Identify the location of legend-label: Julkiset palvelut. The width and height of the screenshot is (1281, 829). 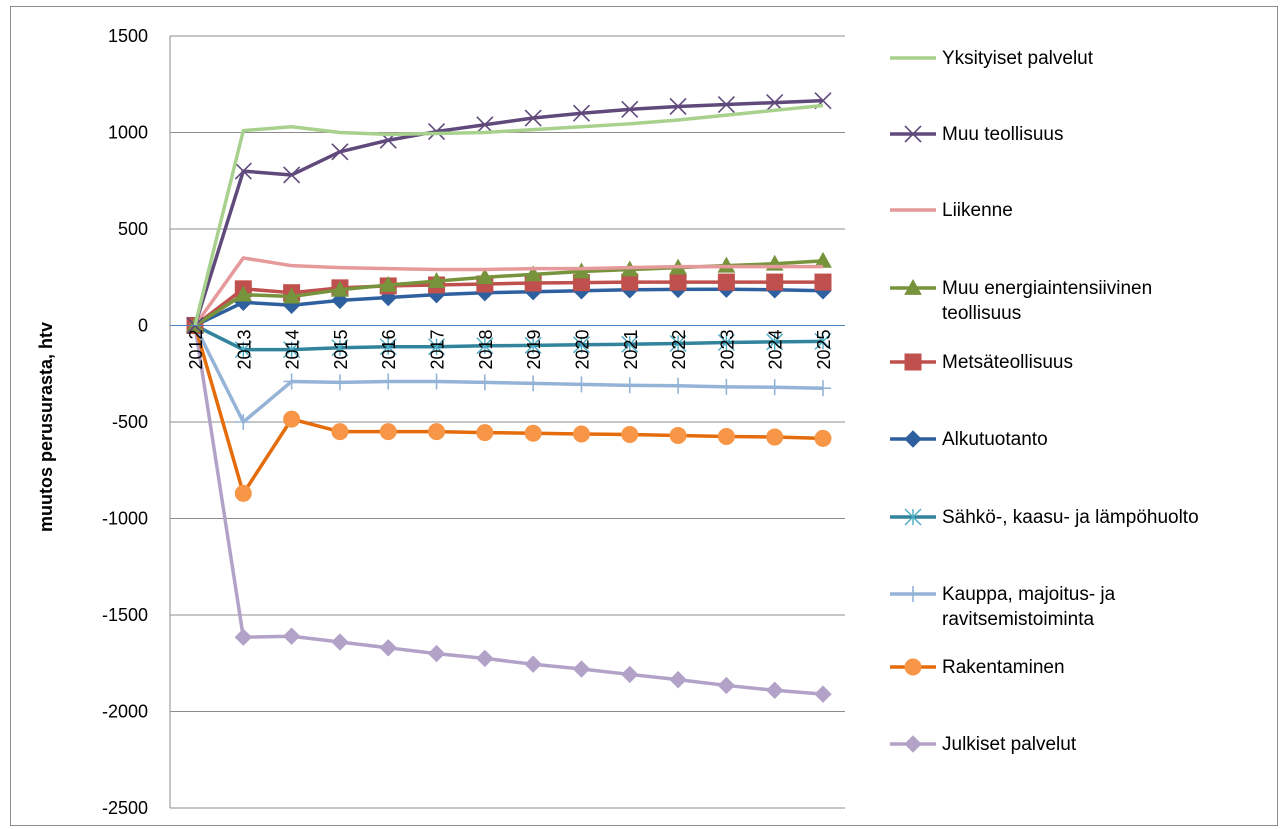
(1009, 744).